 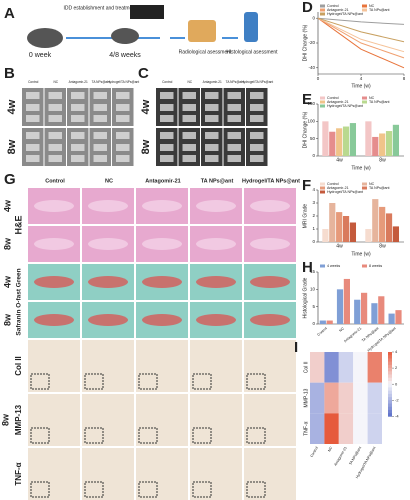 What do you see at coordinates (109, 181) in the screenshot?
I see `column-label: NC` at bounding box center [109, 181].